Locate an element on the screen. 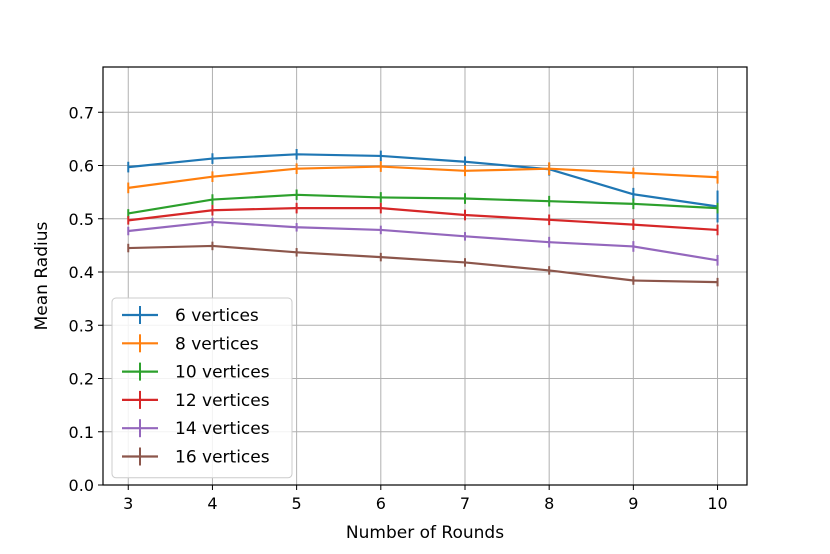 The height and width of the screenshot is (554, 830). legend-label: 14 vertices is located at coordinates (222, 429).